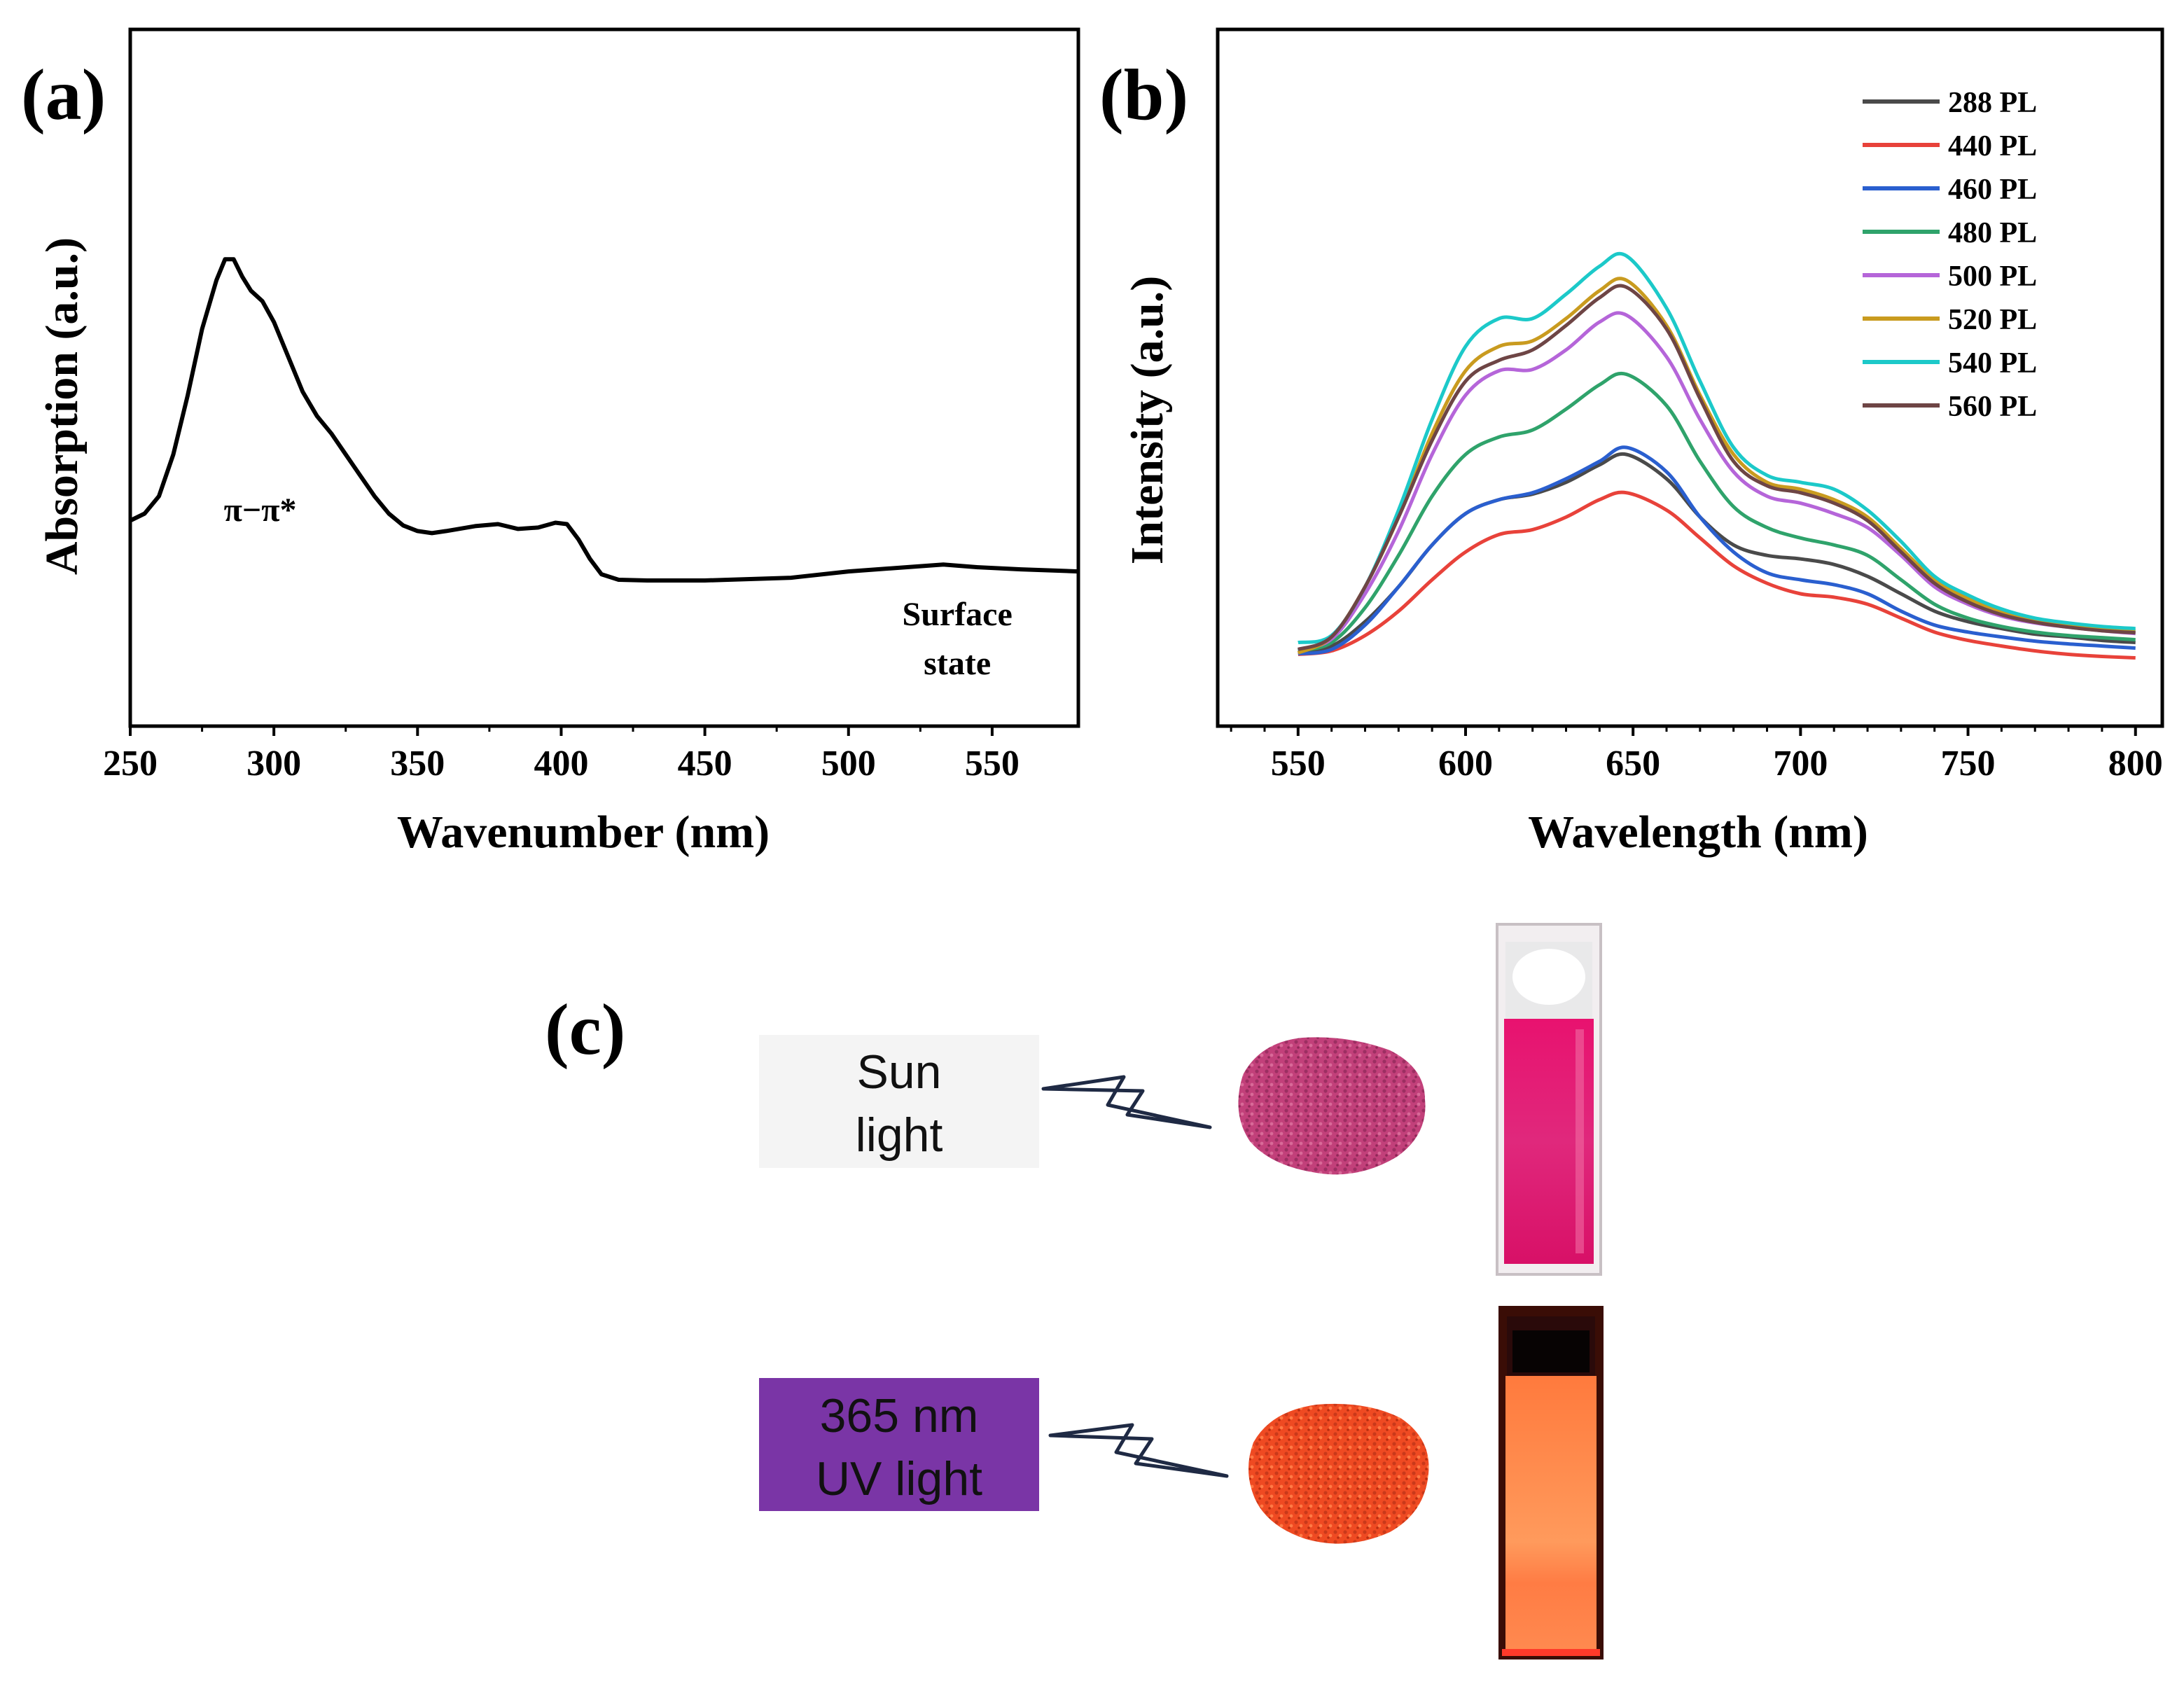 This screenshot has height=1684, width=2184. I want to click on legend-label: 520 PL, so click(1993, 320).